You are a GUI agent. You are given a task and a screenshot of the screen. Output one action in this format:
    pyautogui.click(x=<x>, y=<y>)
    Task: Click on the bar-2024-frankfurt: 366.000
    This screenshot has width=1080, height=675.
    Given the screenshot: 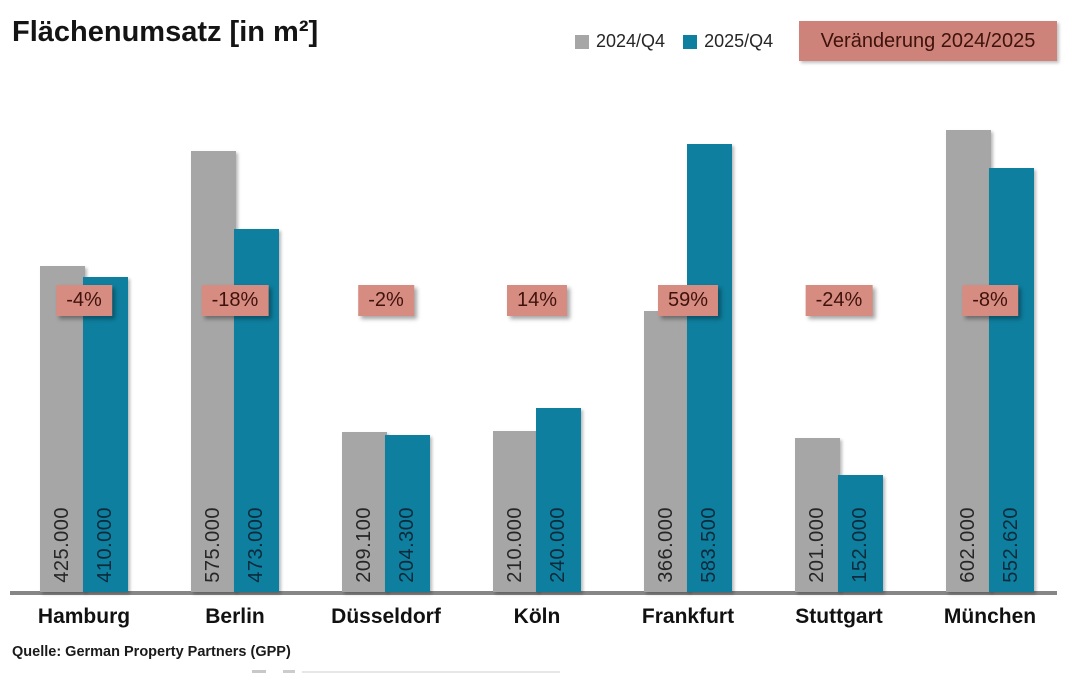 What is the action you would take?
    pyautogui.click(x=666, y=451)
    